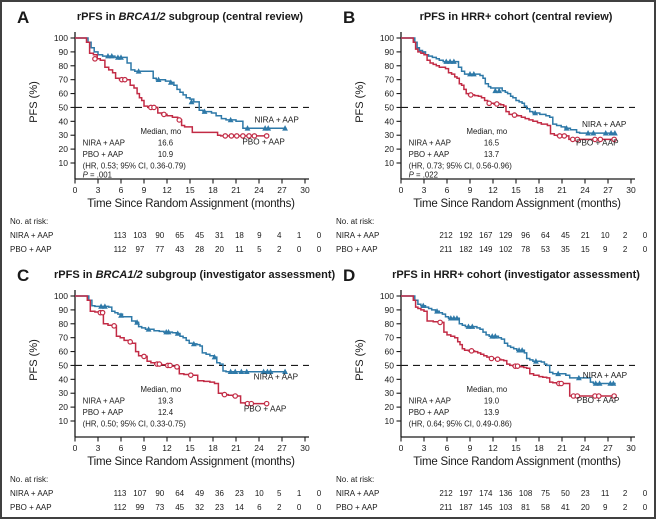 This screenshot has width=656, height=519. Describe the element at coordinates (239, 507) in the screenshot. I see `at-risk-count: 14` at that location.